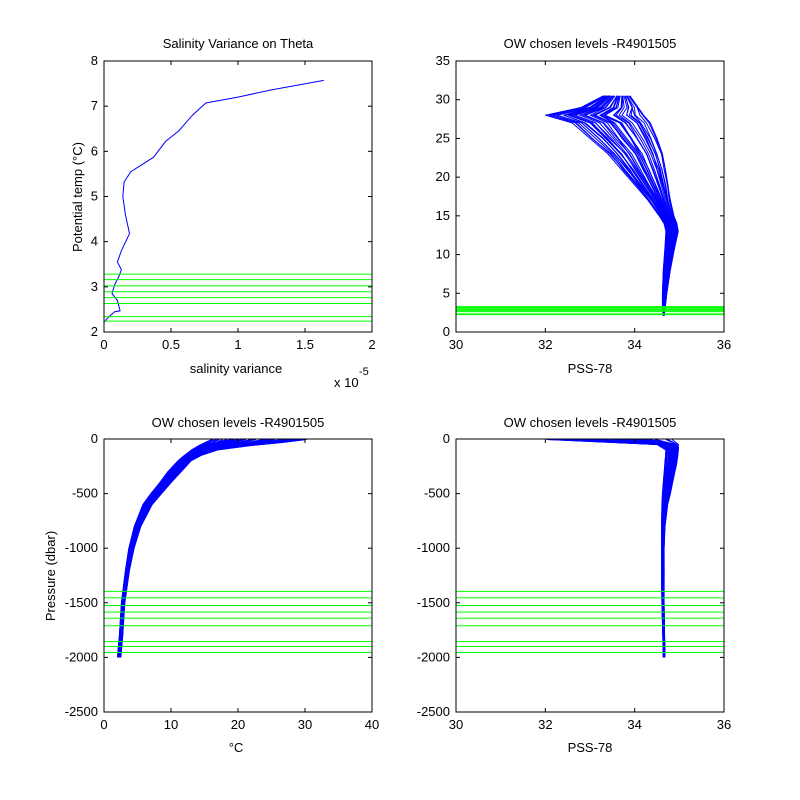  I want to click on y-tick-label: -500, so click(437, 493).